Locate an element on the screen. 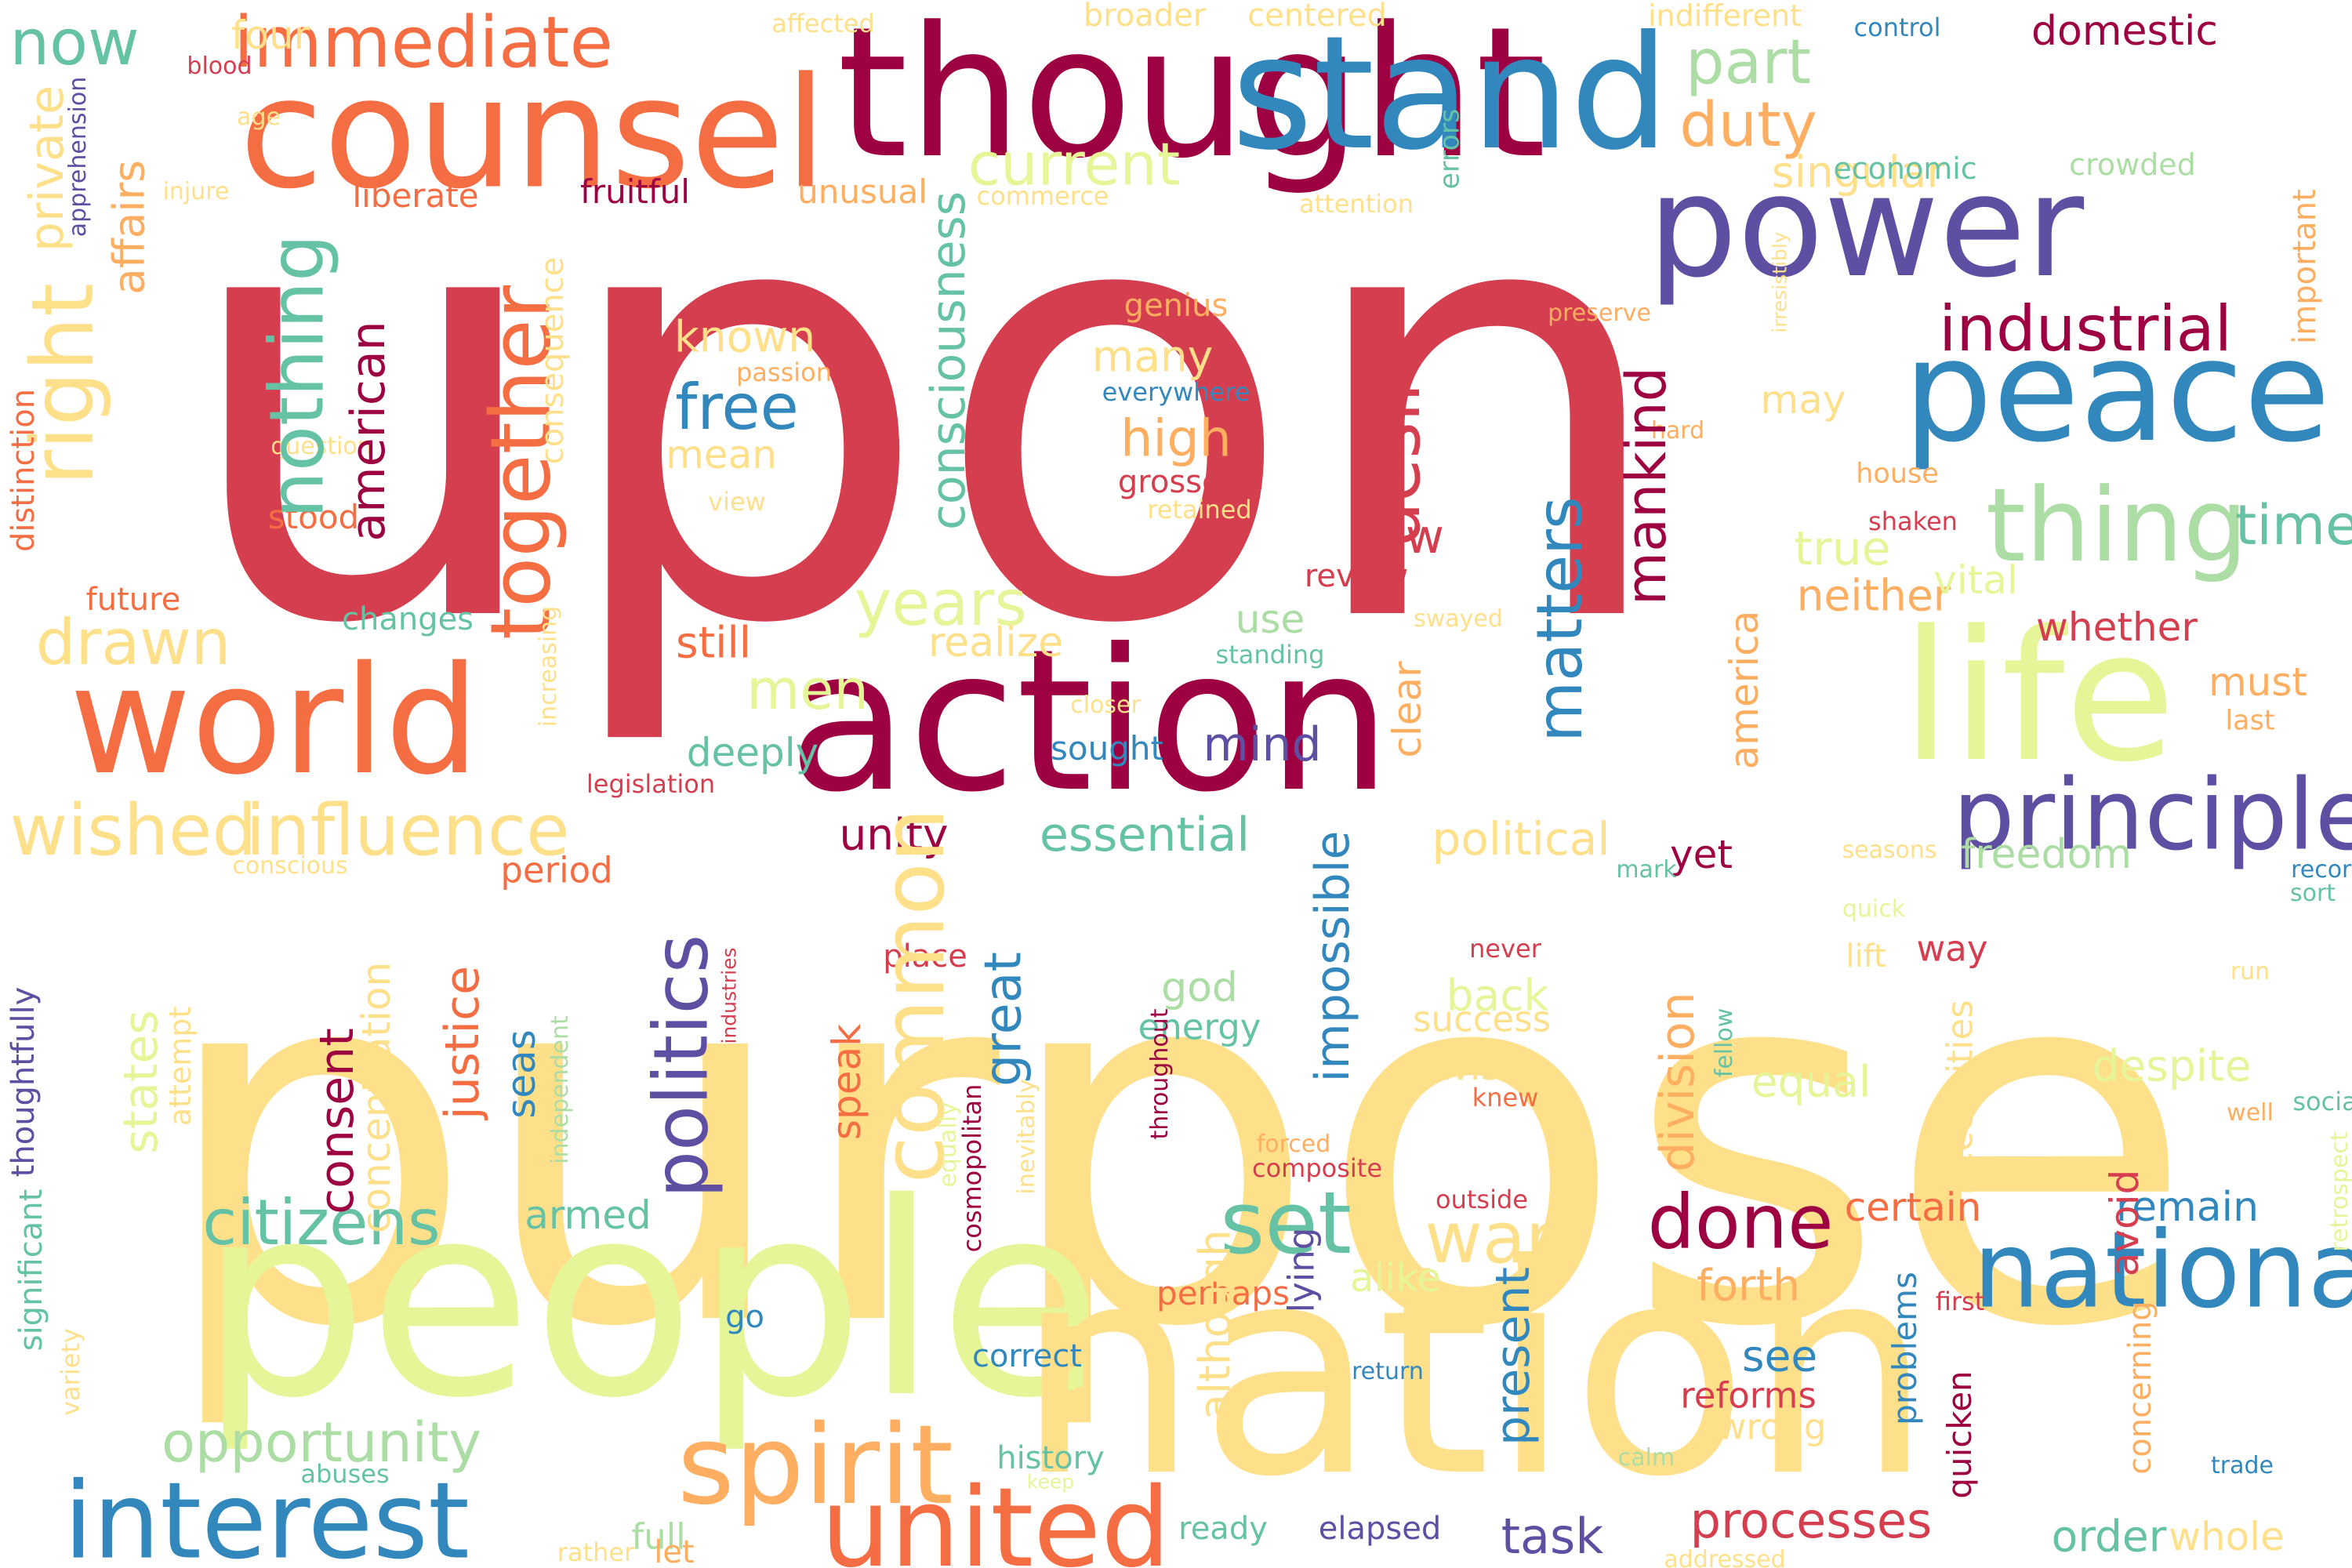 The width and height of the screenshot is (2352, 1568). word-great: great is located at coordinates (1003, 1020).